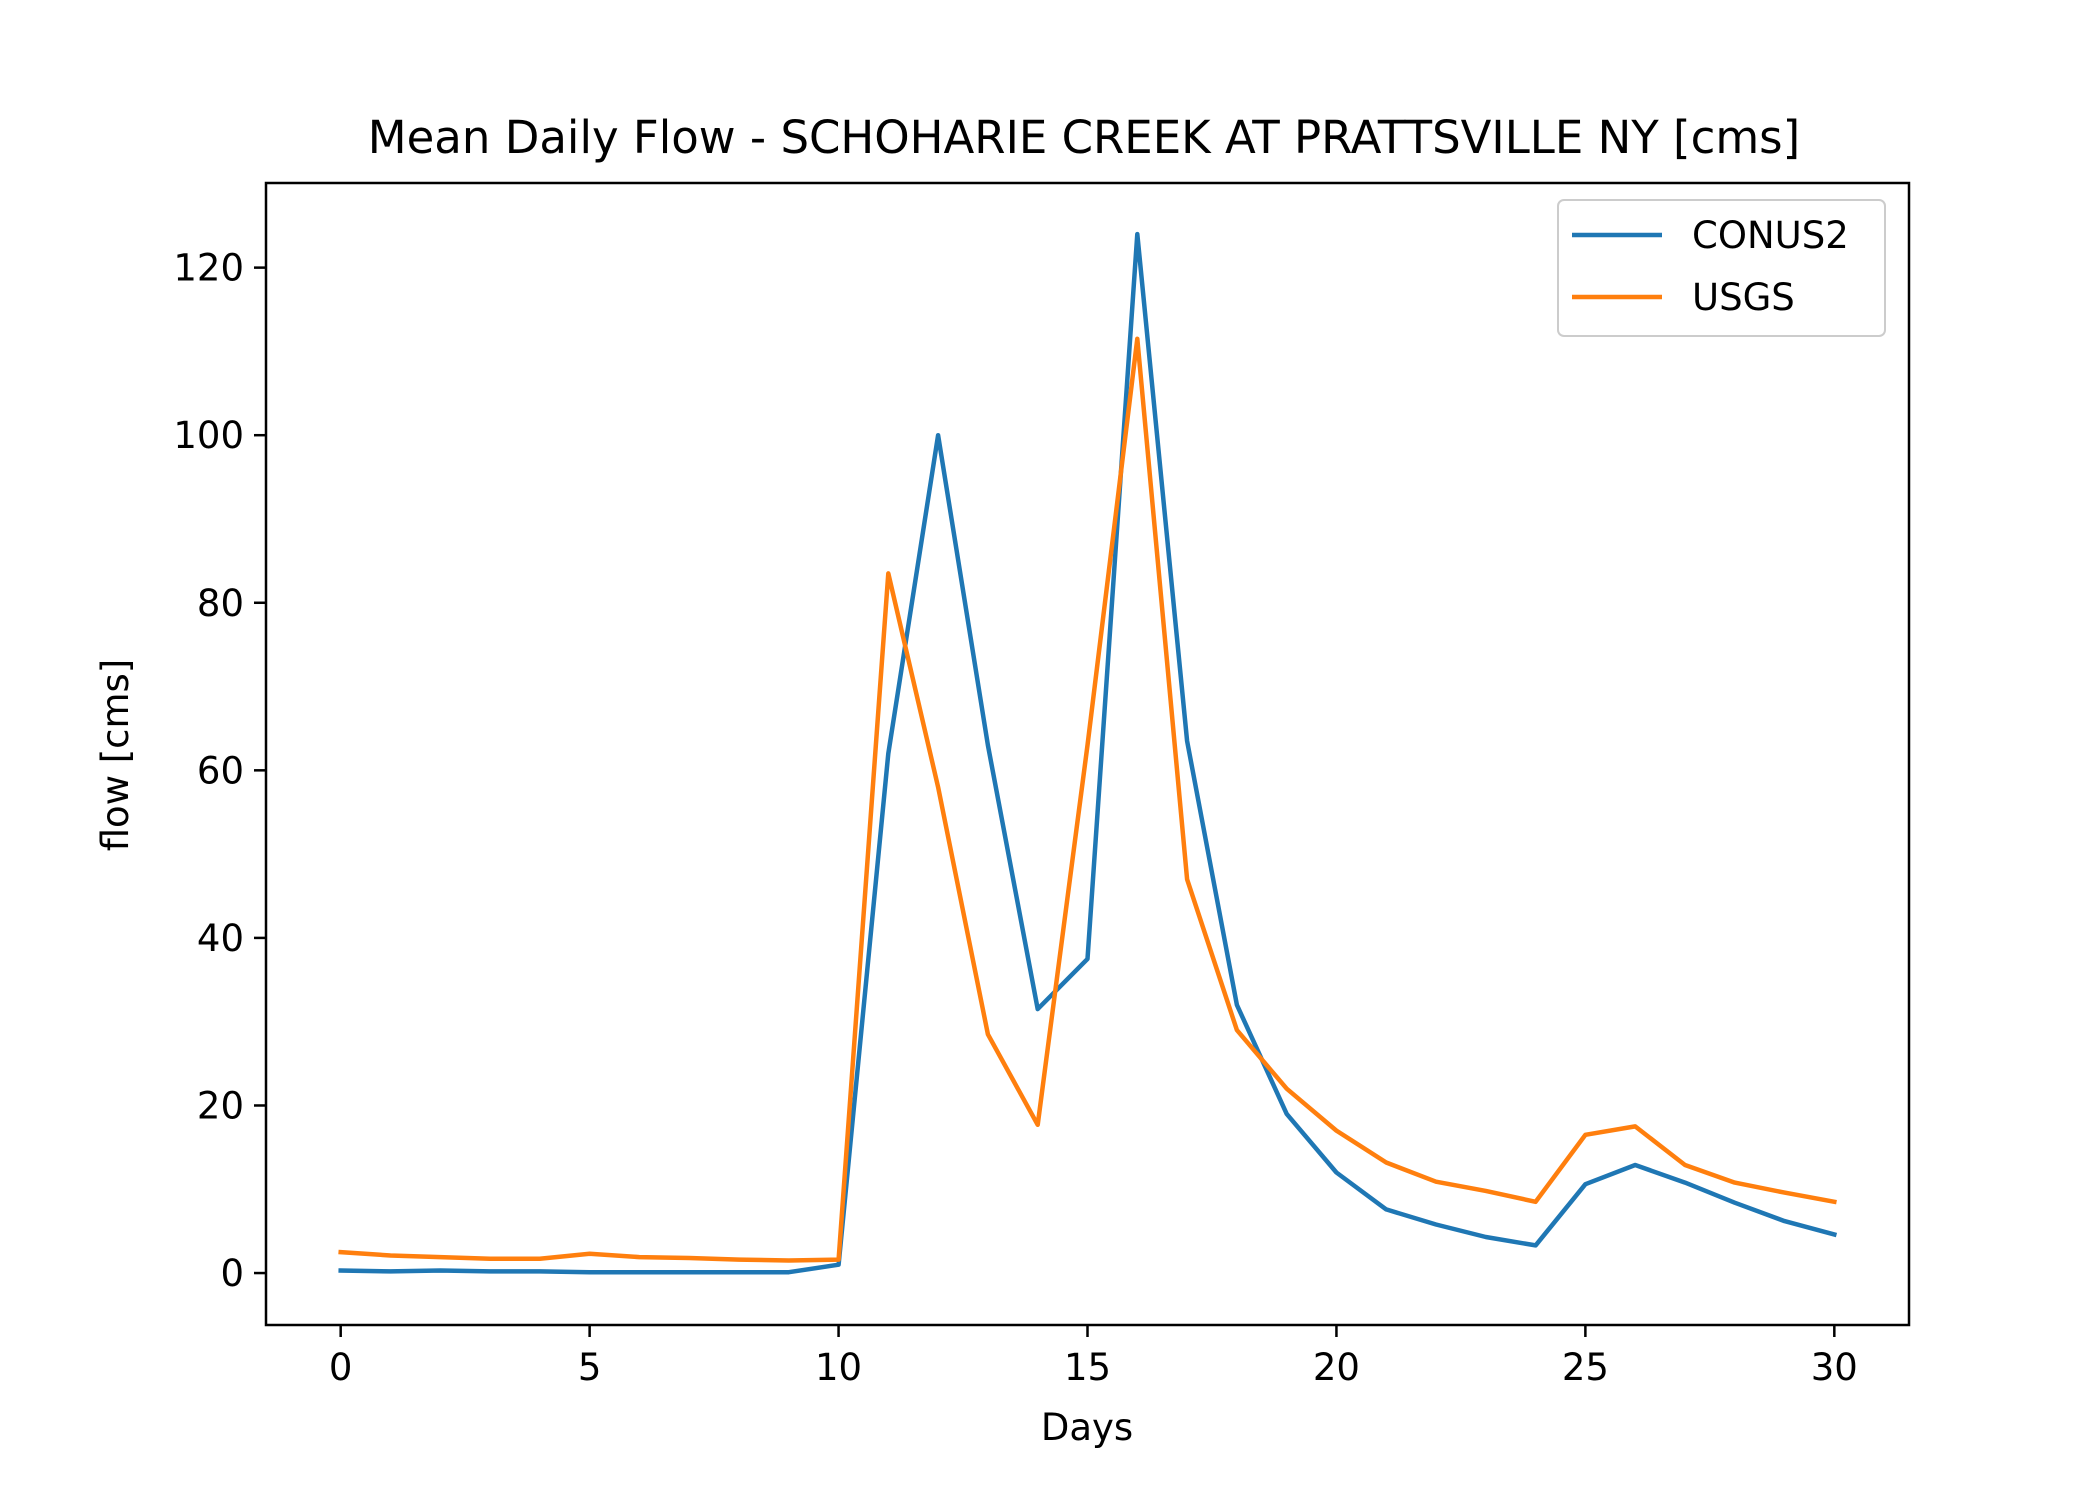 This screenshot has height=1500, width=2100. I want to click on x-tick-label: 15, so click(1087, 1367).